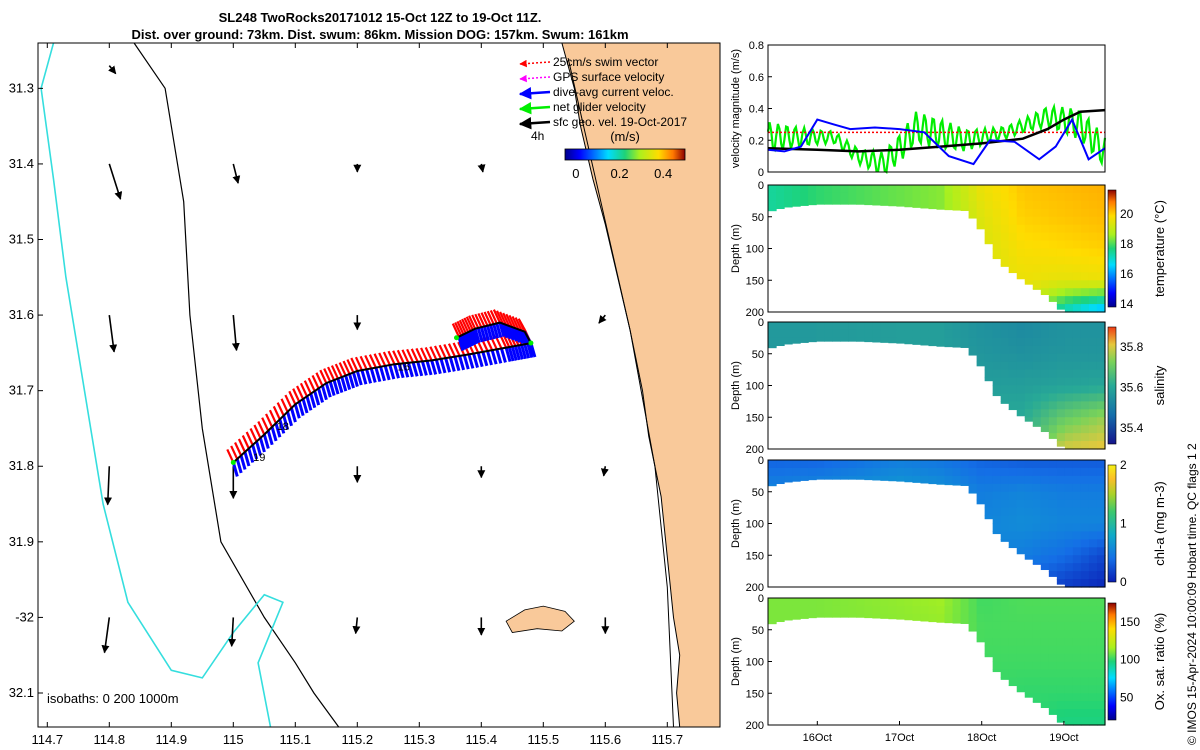  What do you see at coordinates (755, 663) in the screenshot?
I see `oxygen-panel-y-tick-label: 100` at bounding box center [755, 663].